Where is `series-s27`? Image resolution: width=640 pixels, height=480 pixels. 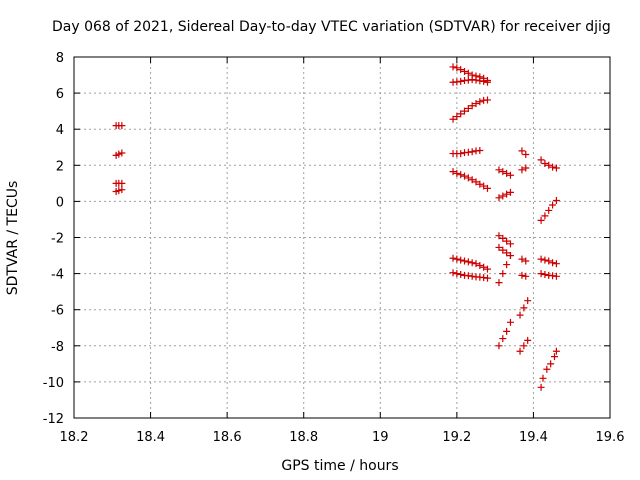 series-s27 is located at coordinates (548, 275).